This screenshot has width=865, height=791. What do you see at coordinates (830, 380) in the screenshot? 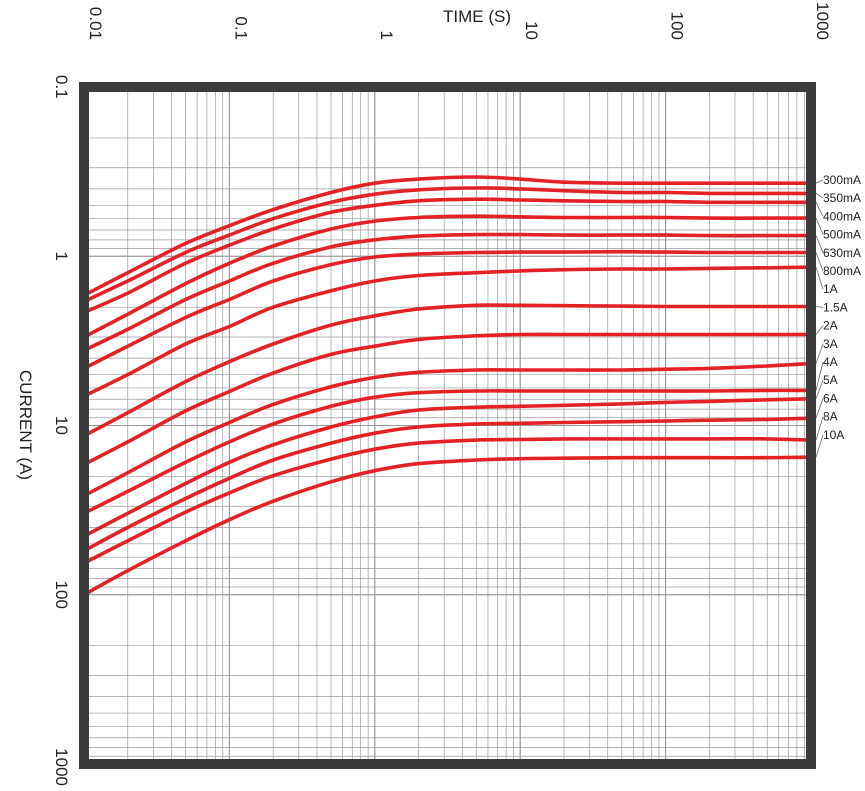
I see `series-label-5A: 5A` at bounding box center [830, 380].